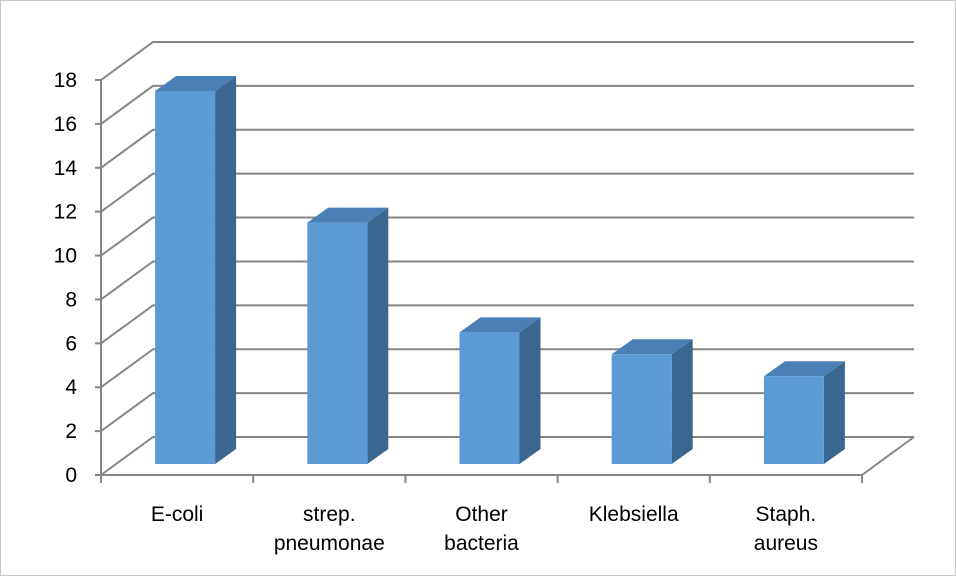 The image size is (956, 577). I want to click on y-tick-label: 0, so click(71, 475).